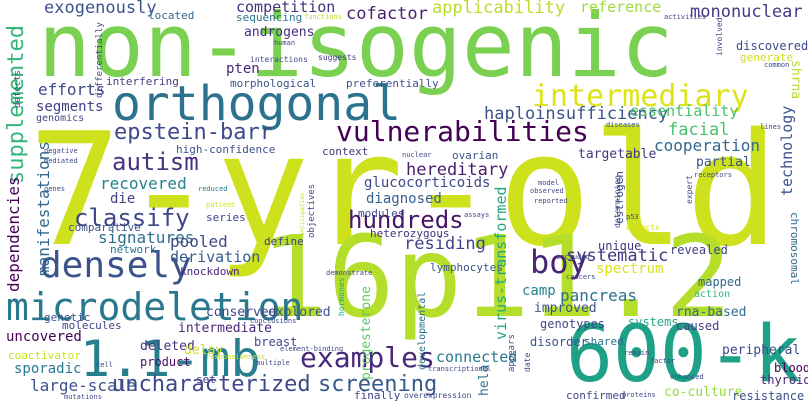 The image size is (808, 404). I want to click on word-uncovered: uncovered, so click(44, 337).